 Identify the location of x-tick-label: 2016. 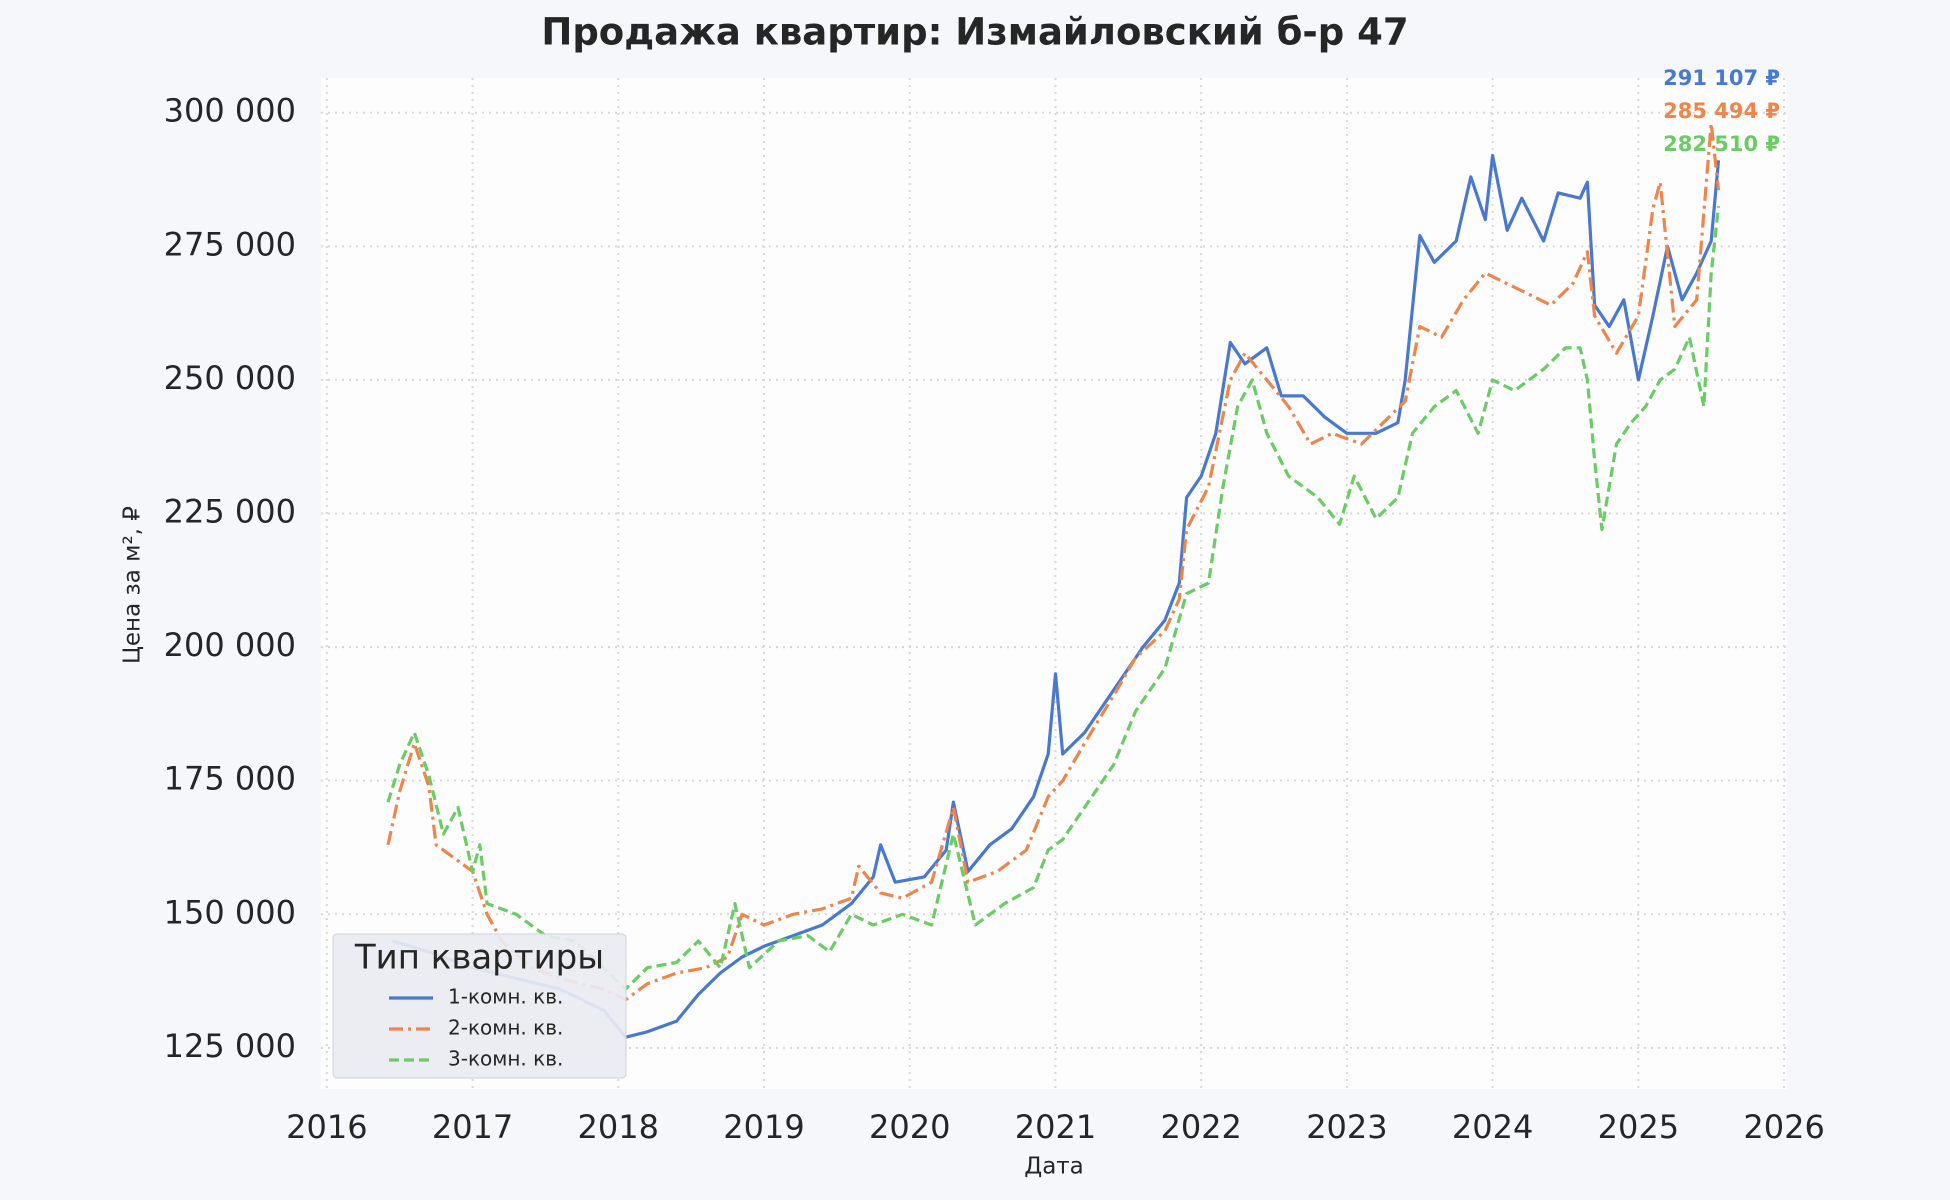
(326, 1127).